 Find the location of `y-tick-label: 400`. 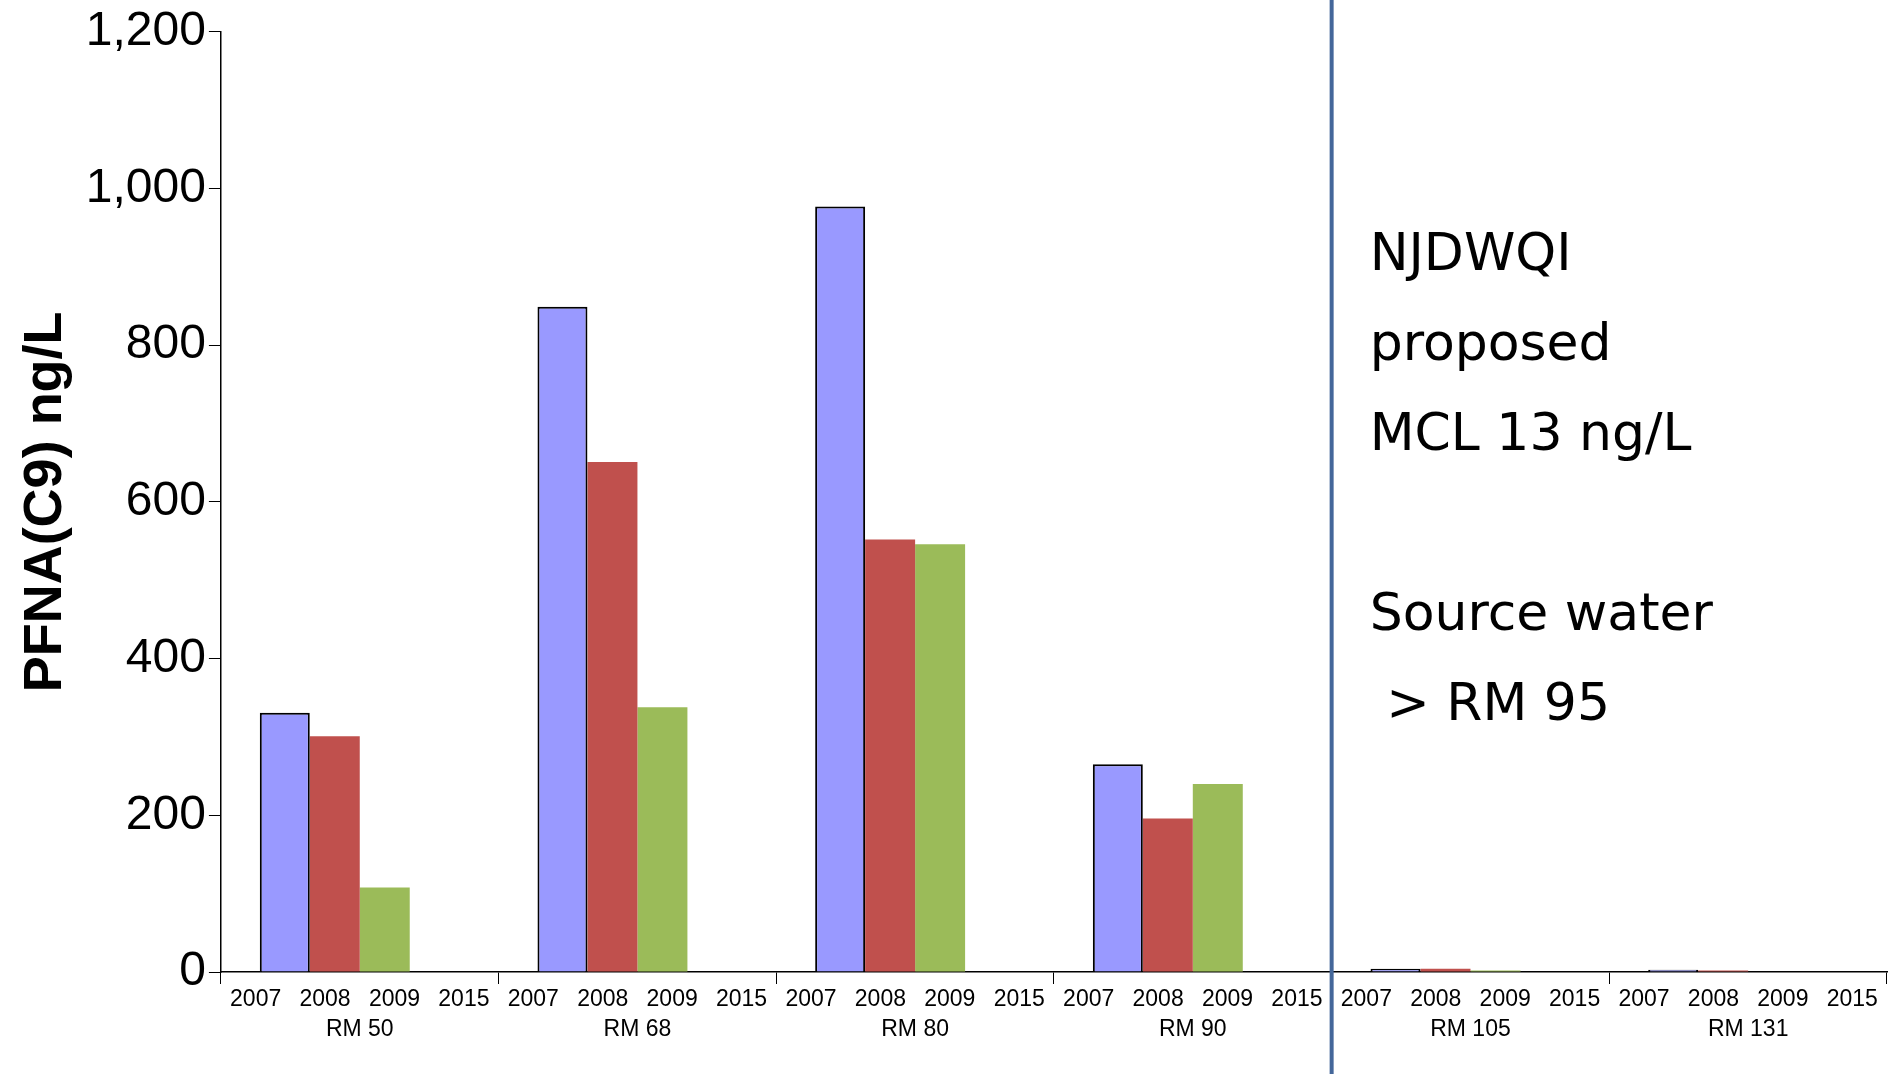

y-tick-label: 400 is located at coordinates (165, 655).